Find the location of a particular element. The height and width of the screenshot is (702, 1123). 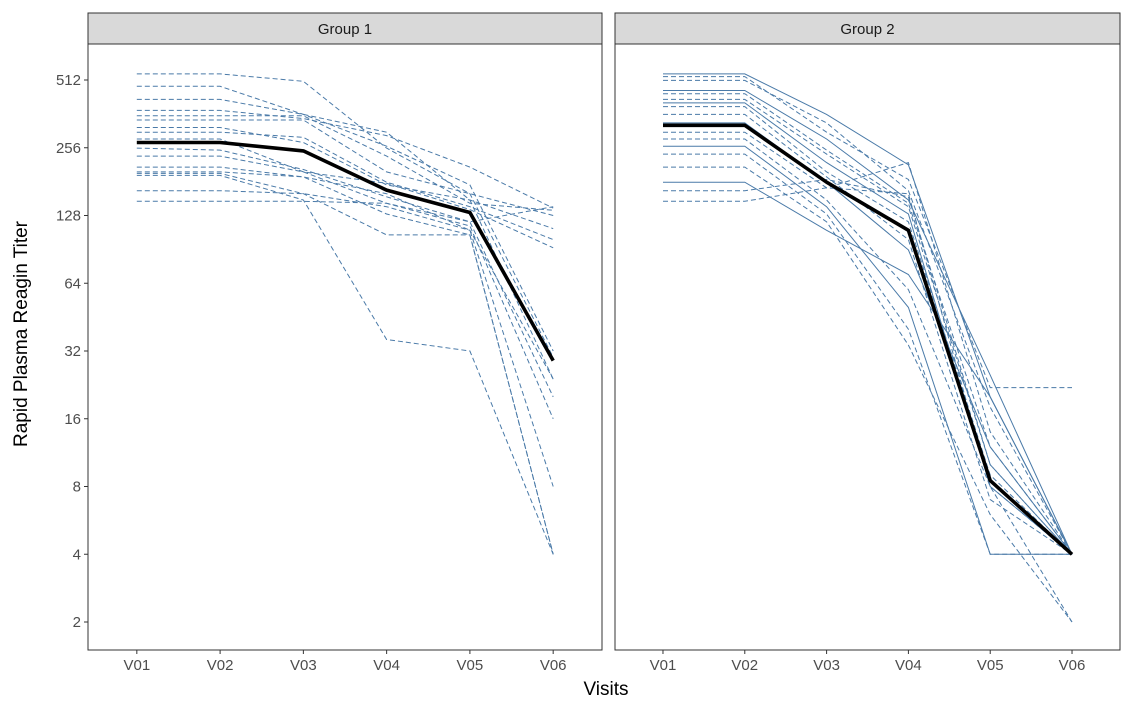

mean-line is located at coordinates (345, 251).